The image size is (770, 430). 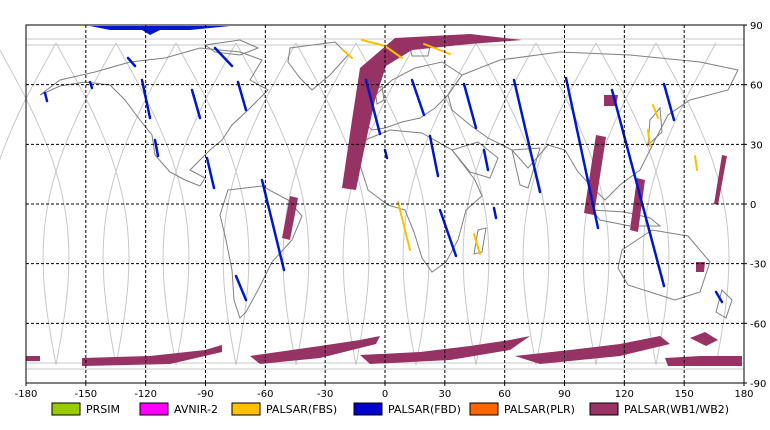 I want to click on x-tick-label: 60, so click(x=504, y=394).